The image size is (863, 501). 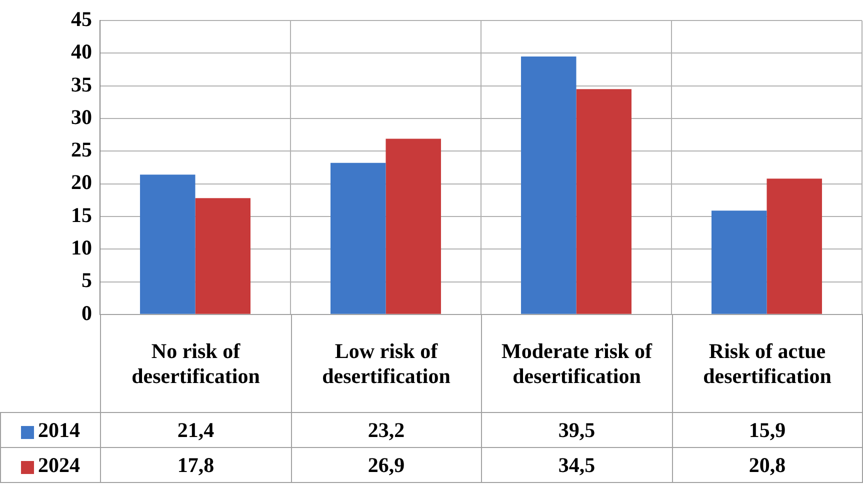 What do you see at coordinates (195, 465) in the screenshot?
I see `data-label: 17,8` at bounding box center [195, 465].